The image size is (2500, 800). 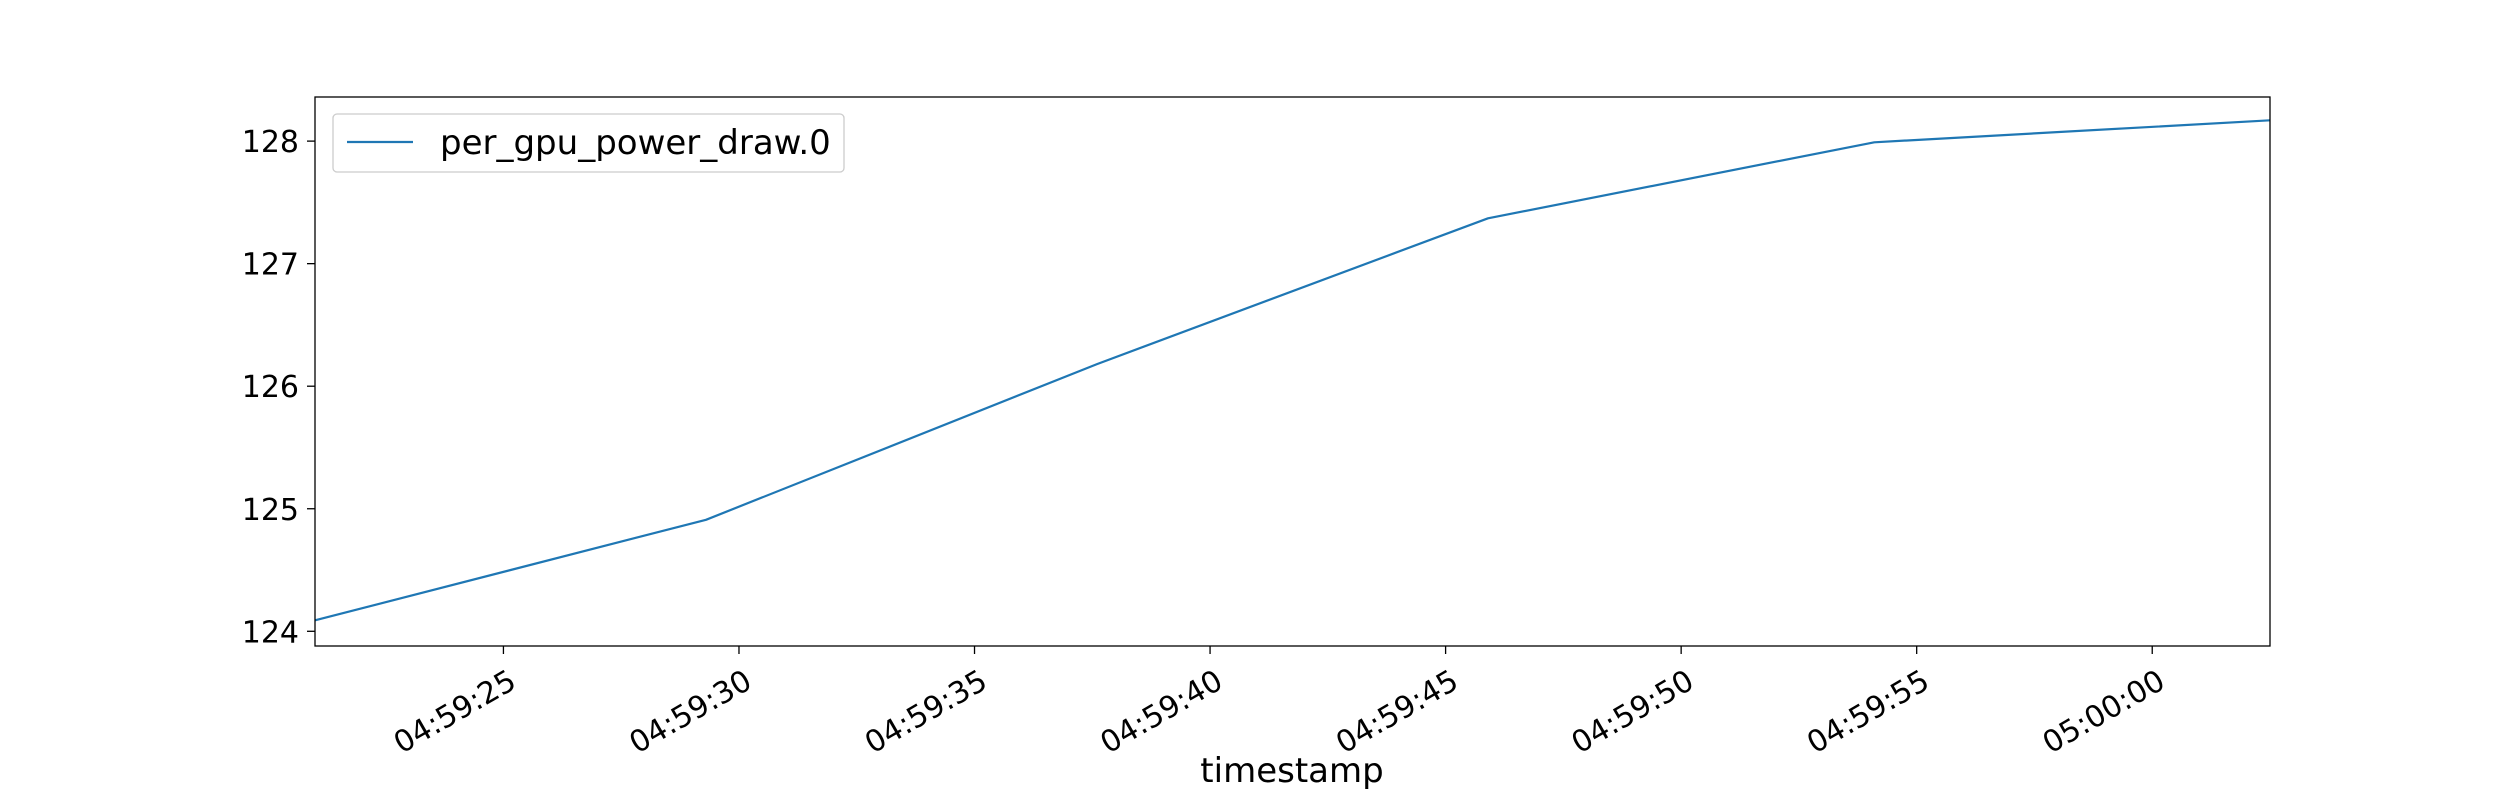 What do you see at coordinates (1291, 771) in the screenshot?
I see `x-axis-title: timestamp` at bounding box center [1291, 771].